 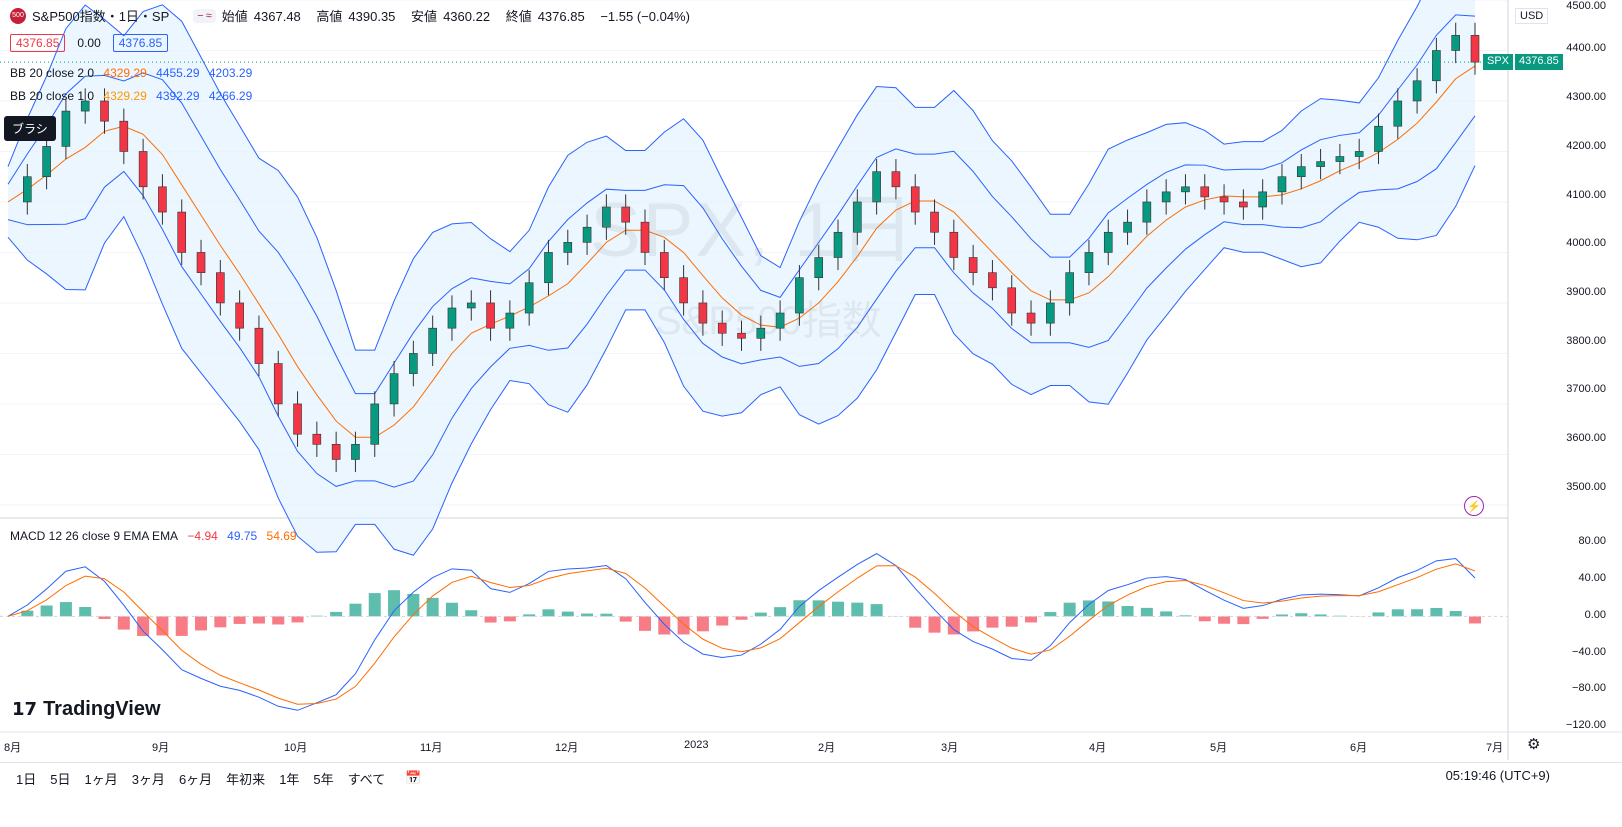 What do you see at coordinates (1534, 744) in the screenshot?
I see `settings-gear-icon: ⚙` at bounding box center [1534, 744].